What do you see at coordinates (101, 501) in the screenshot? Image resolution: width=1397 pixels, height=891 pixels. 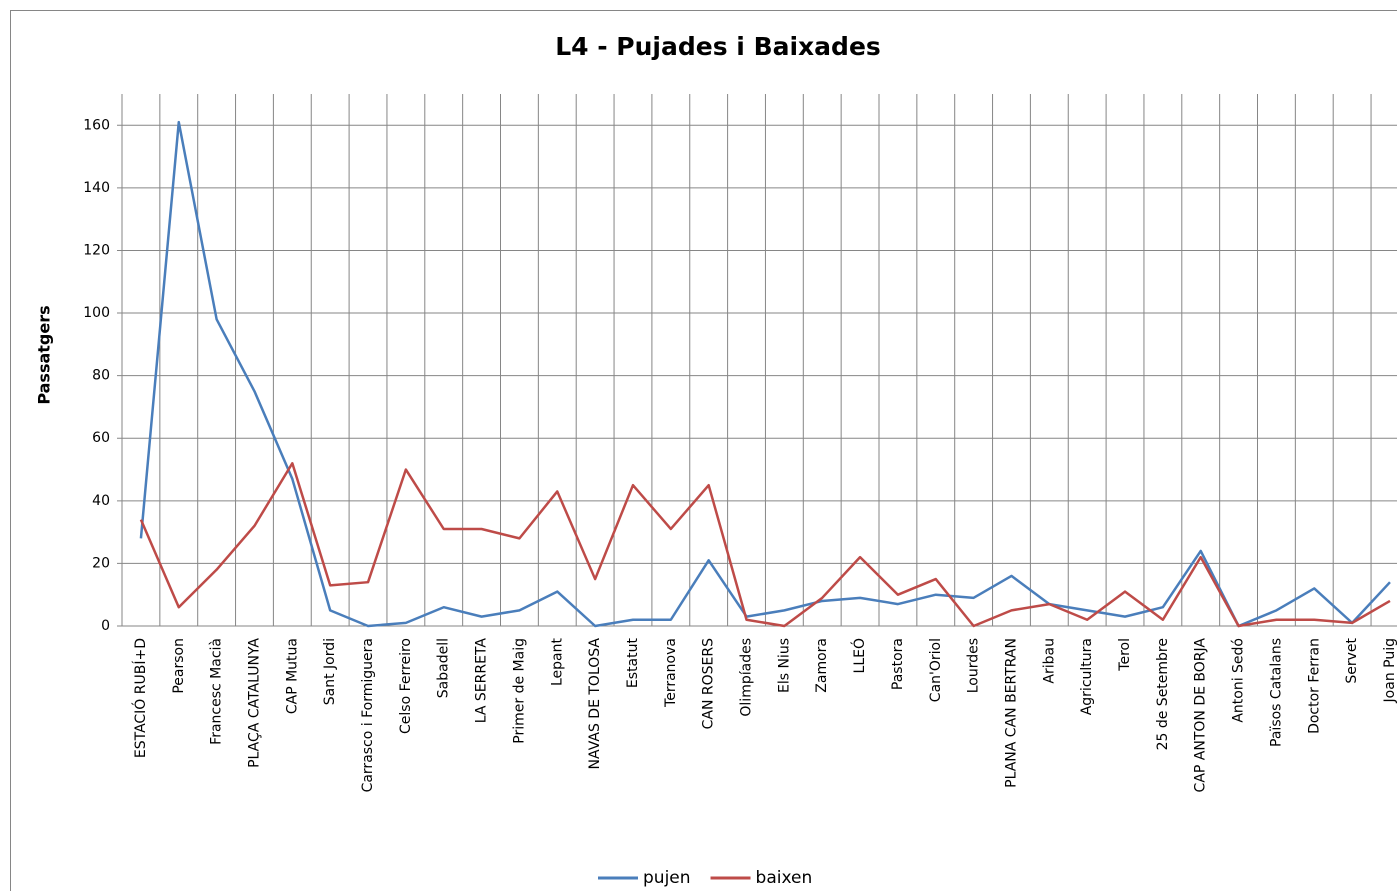 I see `y-tick-label: 40` at bounding box center [101, 501].